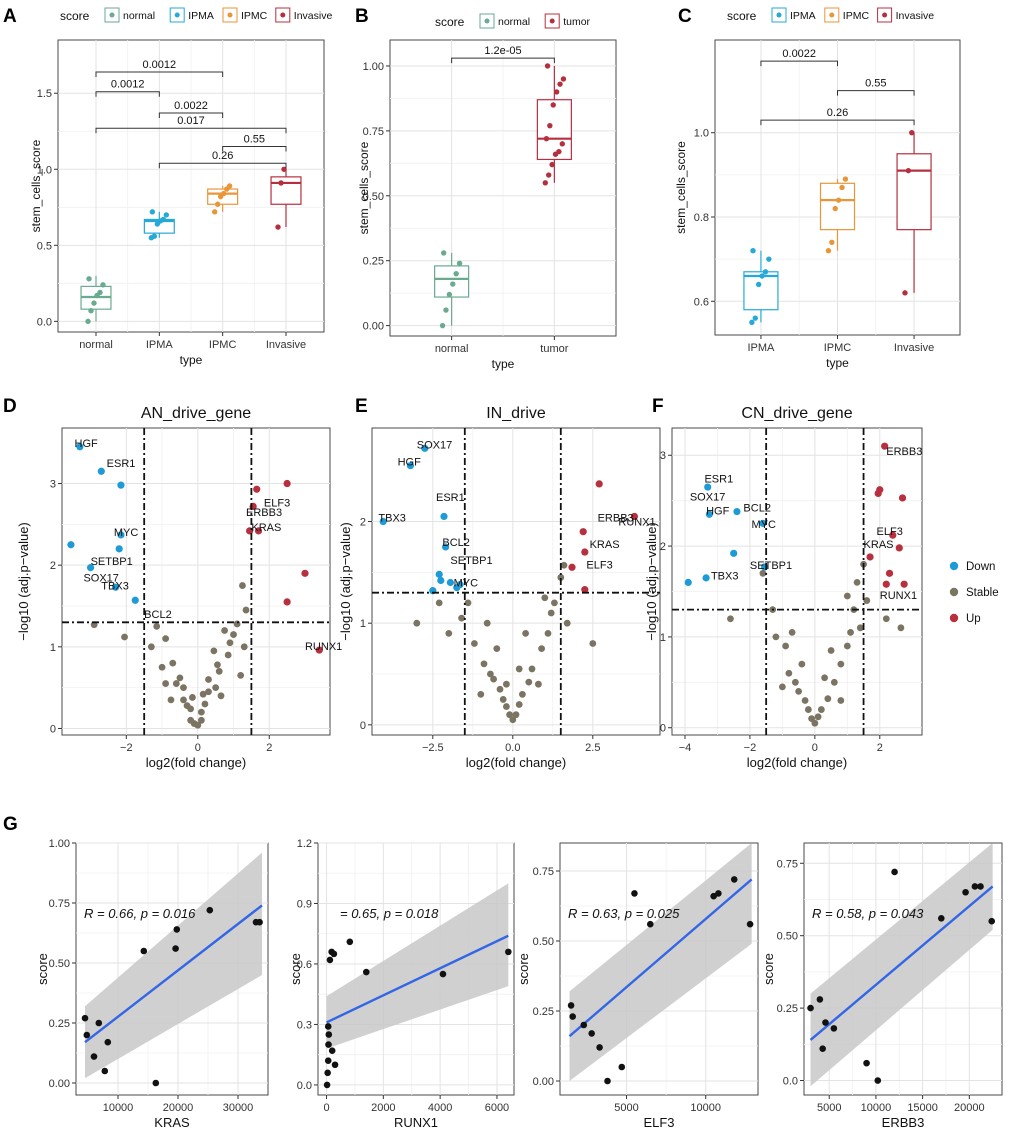 The width and height of the screenshot is (1024, 1133). I want to click on x-tick-label: 5000, so click(626, 1108).